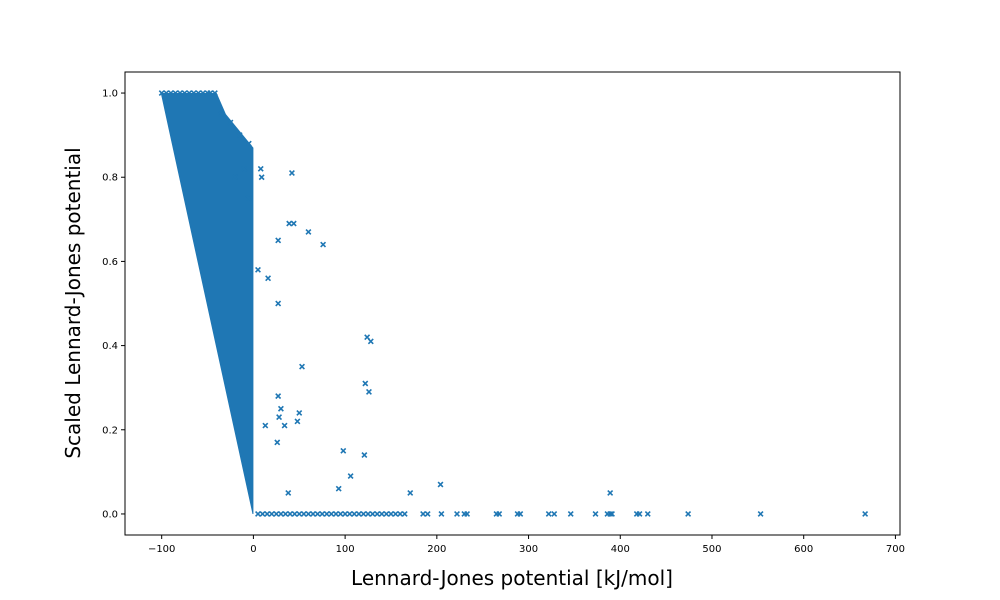  I want to click on dense-point-cloud, so click(207, 303).